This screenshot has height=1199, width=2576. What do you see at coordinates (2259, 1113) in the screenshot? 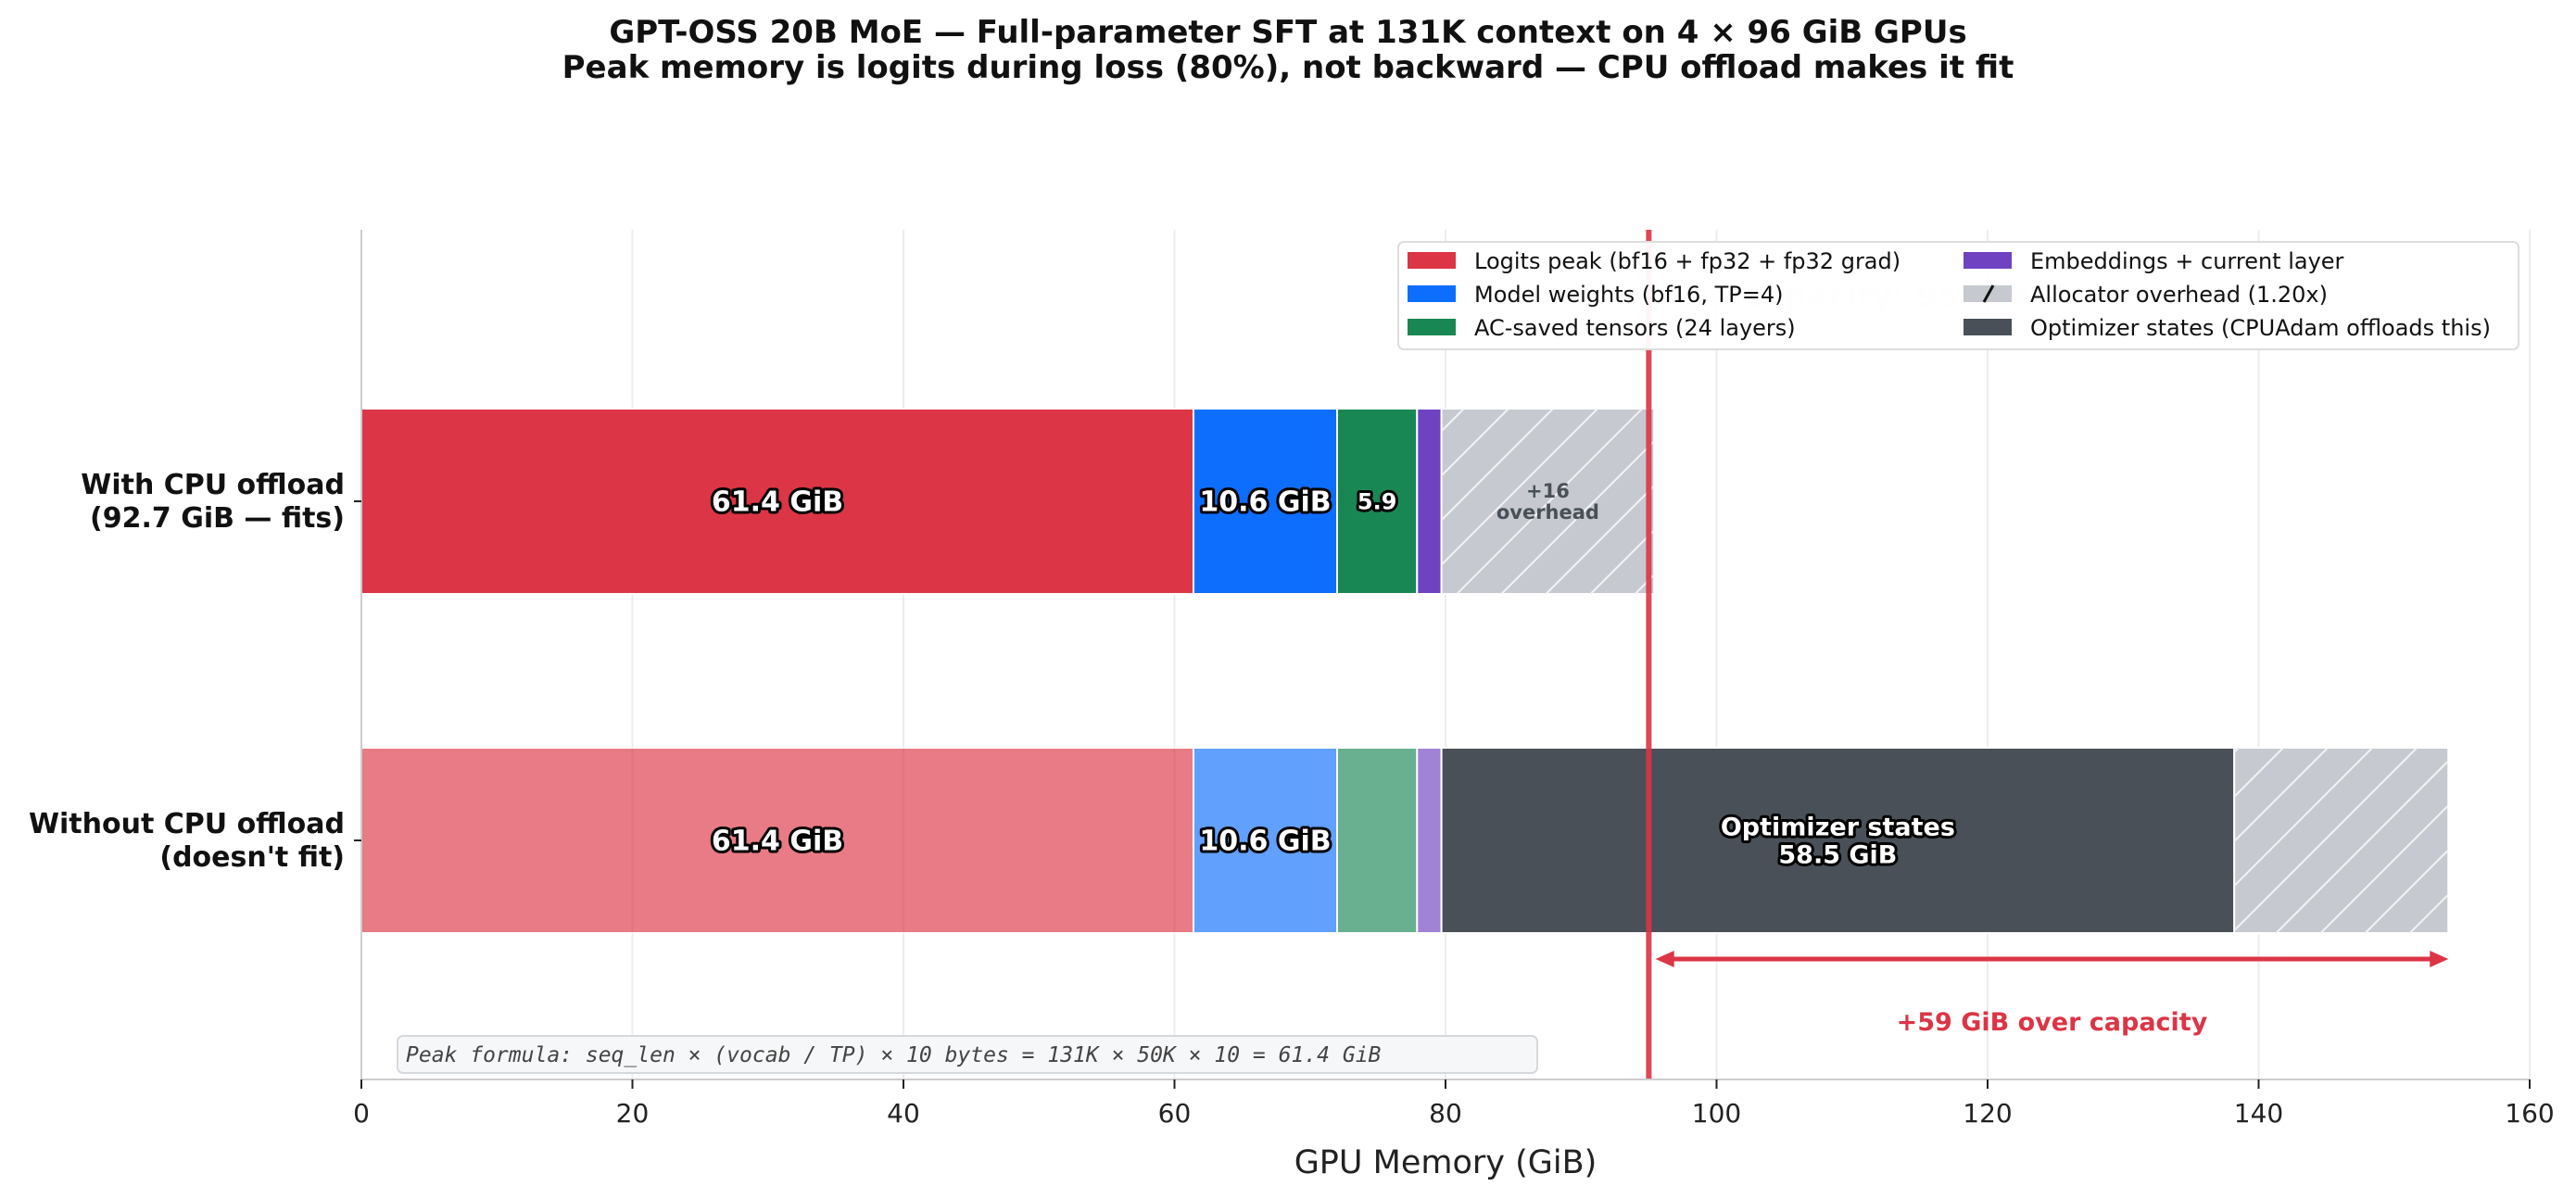
I see `x-tick-label: 140` at bounding box center [2259, 1113].